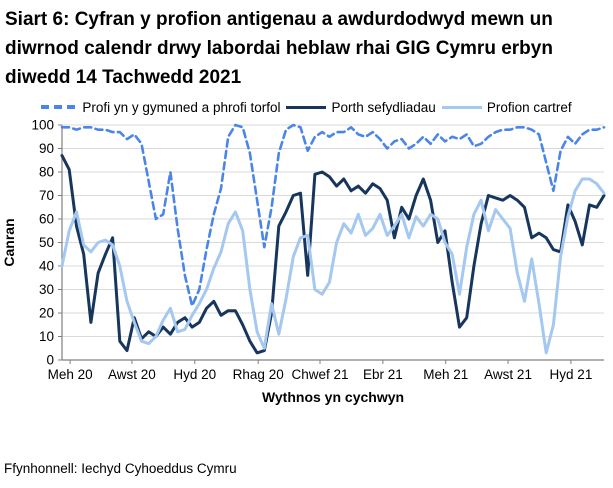 This screenshot has width=613, height=488. What do you see at coordinates (46, 195) in the screenshot?
I see `svg-text: 70` at bounding box center [46, 195].